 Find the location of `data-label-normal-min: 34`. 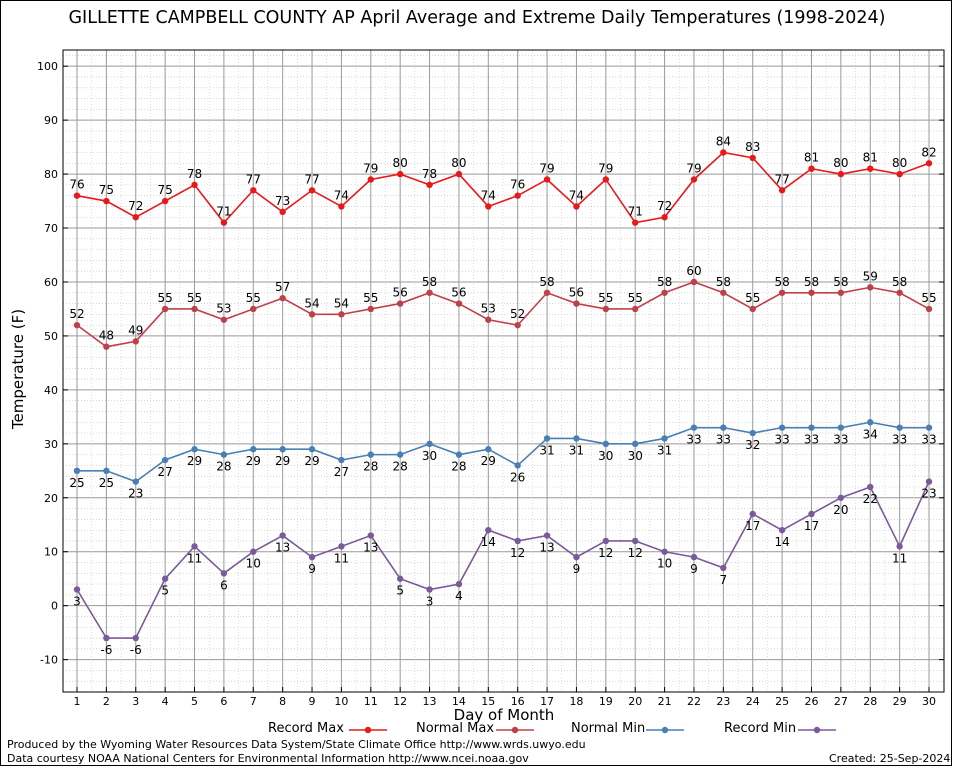

data-label-normal-min: 34 is located at coordinates (870, 434).